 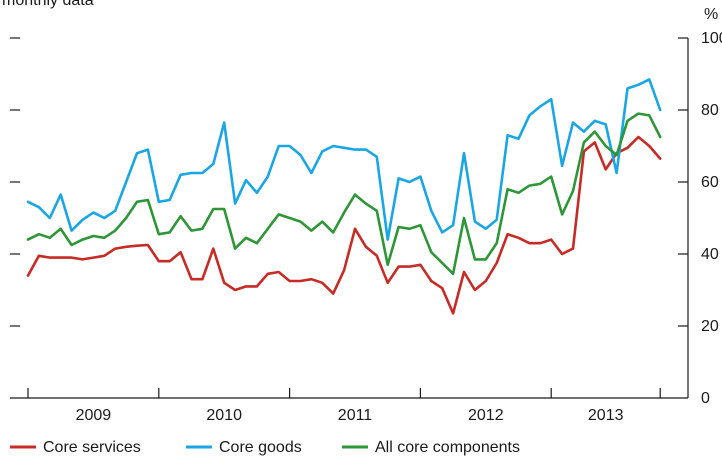 What do you see at coordinates (260, 447) in the screenshot?
I see `legend-label-core-goods: Core goods` at bounding box center [260, 447].